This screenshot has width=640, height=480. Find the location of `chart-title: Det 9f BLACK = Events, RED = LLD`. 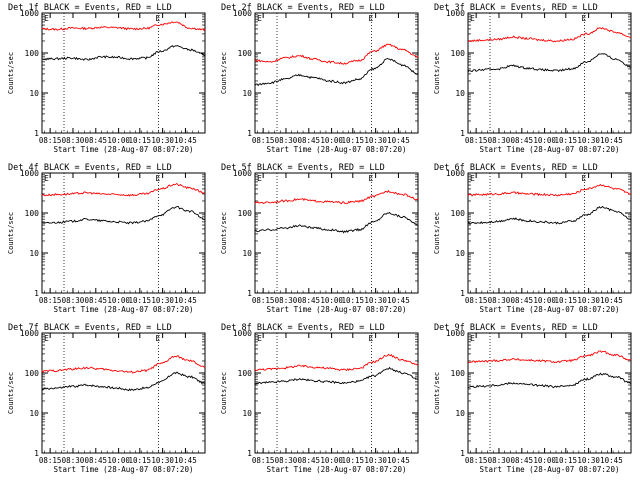

chart-title: Det 9f BLACK = Events, RED = LLD is located at coordinates (516, 328).